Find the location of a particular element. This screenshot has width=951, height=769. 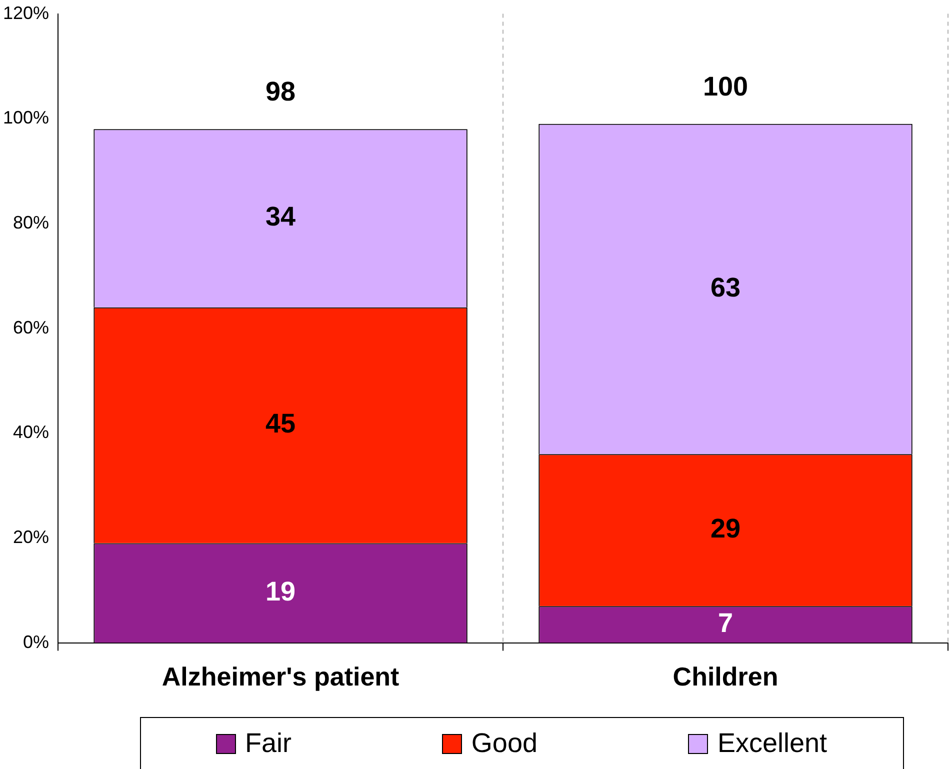

y-tick-label: 20% is located at coordinates (31, 536).